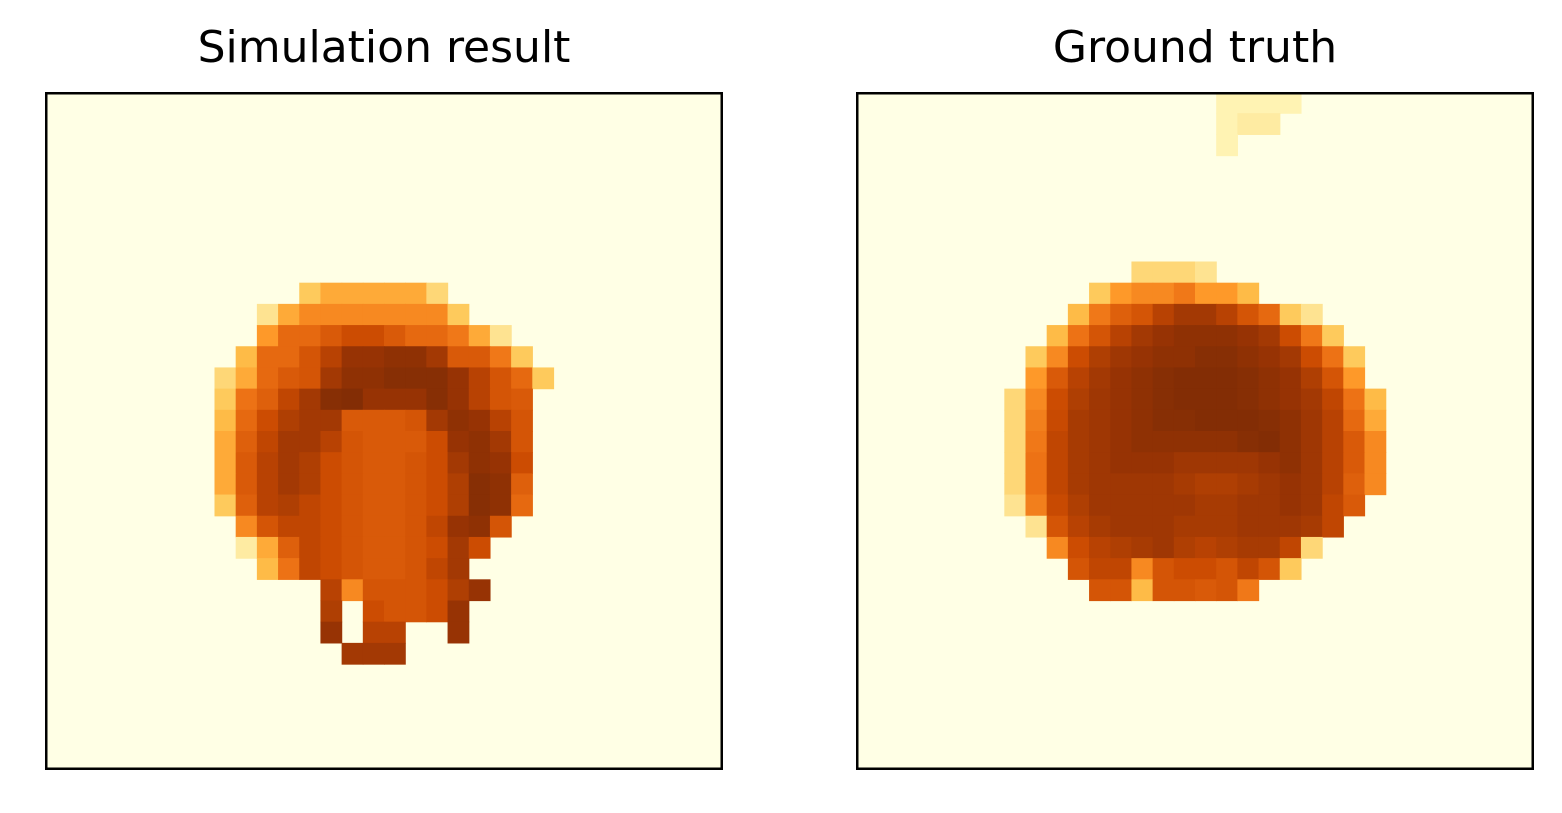 The height and width of the screenshot is (813, 1562). Describe the element at coordinates (384, 47) in the screenshot. I see `chart-title: Simulation result` at that location.